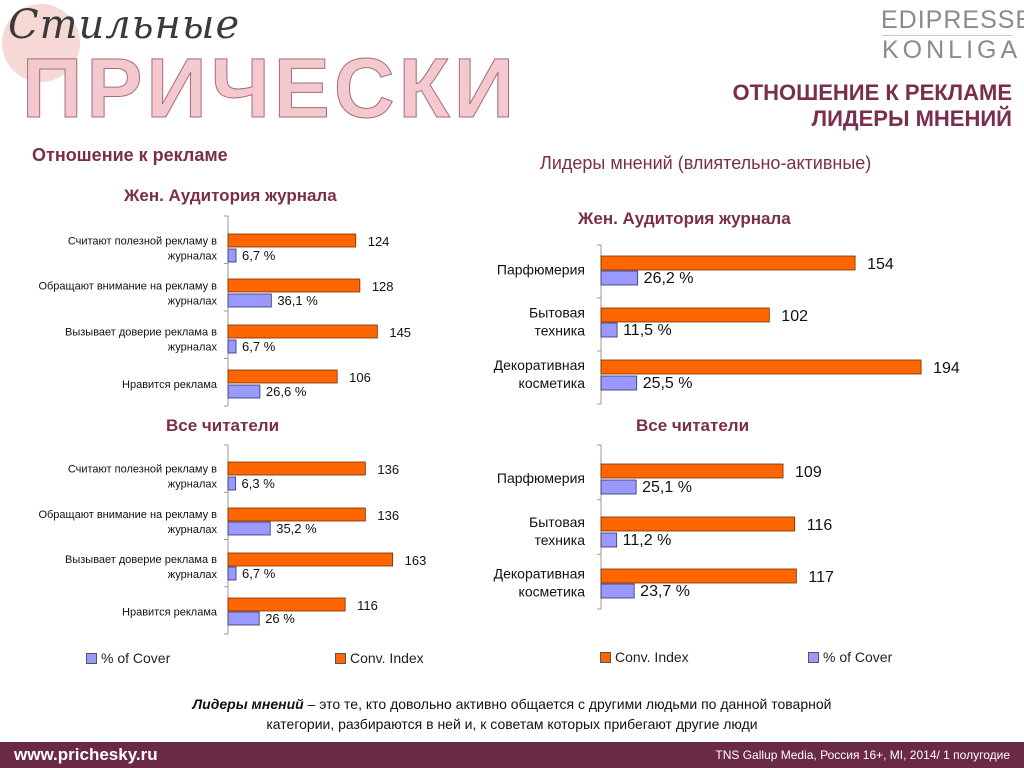 This screenshot has height=768, width=1024. Describe the element at coordinates (360, 377) in the screenshot. I see `data-label-conv-index: 106` at that location.